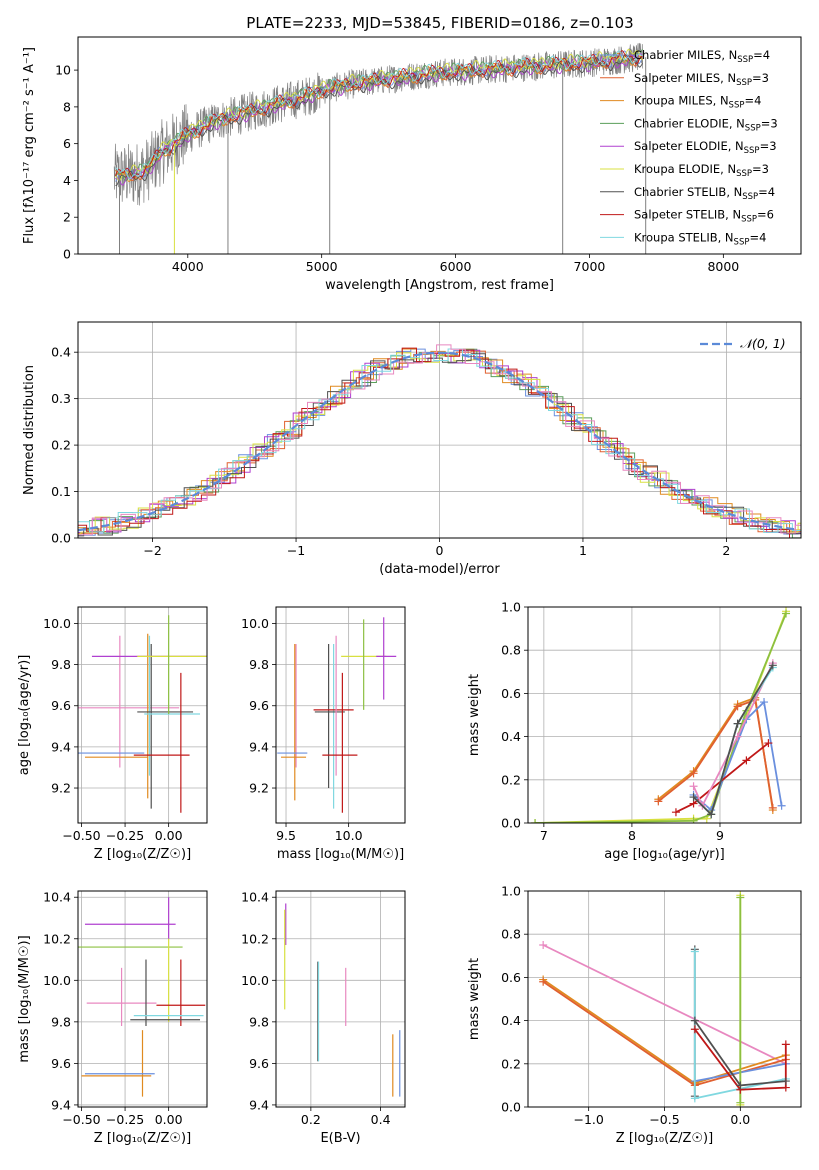 Image resolution: width=819 pixels, height=1170 pixels. I want to click on x-tick-label: 7000, so click(590, 266).